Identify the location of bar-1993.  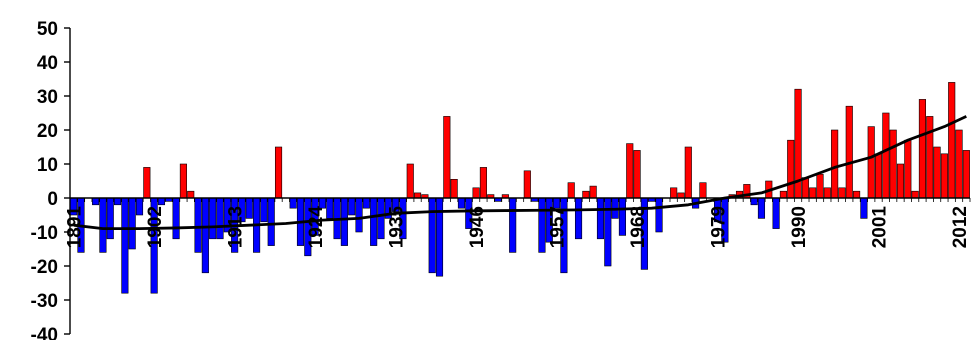
(820, 186).